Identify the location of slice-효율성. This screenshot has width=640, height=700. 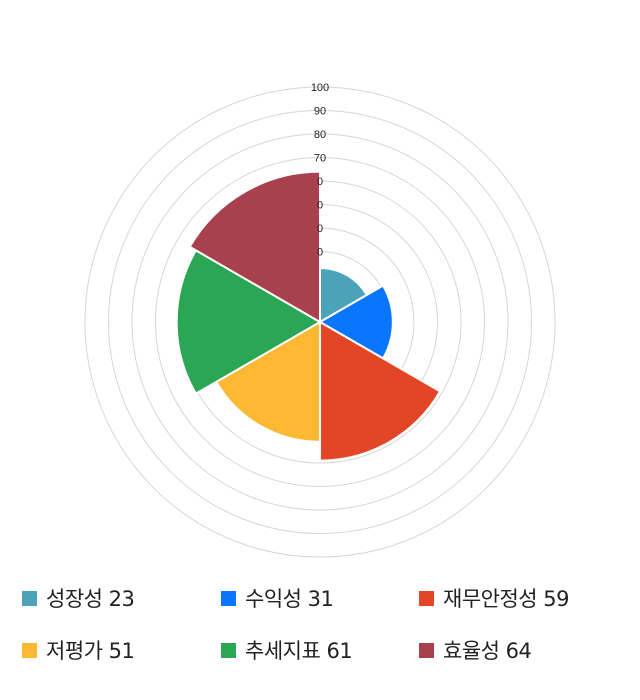
(254, 246).